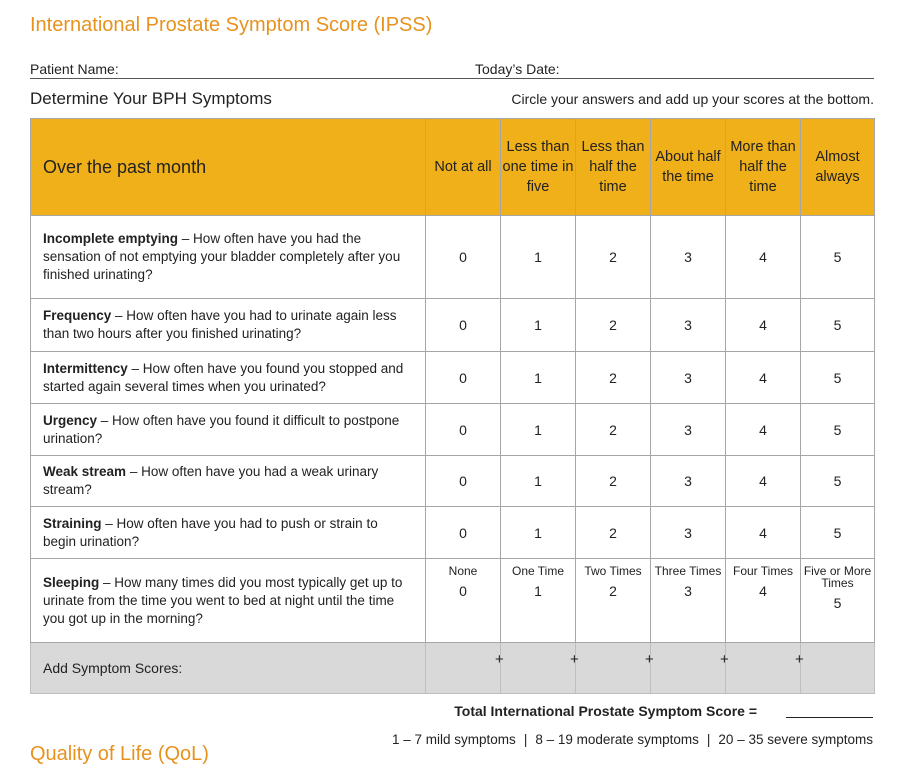 The height and width of the screenshot is (766, 910). I want to click on column-header: Less than half the time, so click(613, 167).